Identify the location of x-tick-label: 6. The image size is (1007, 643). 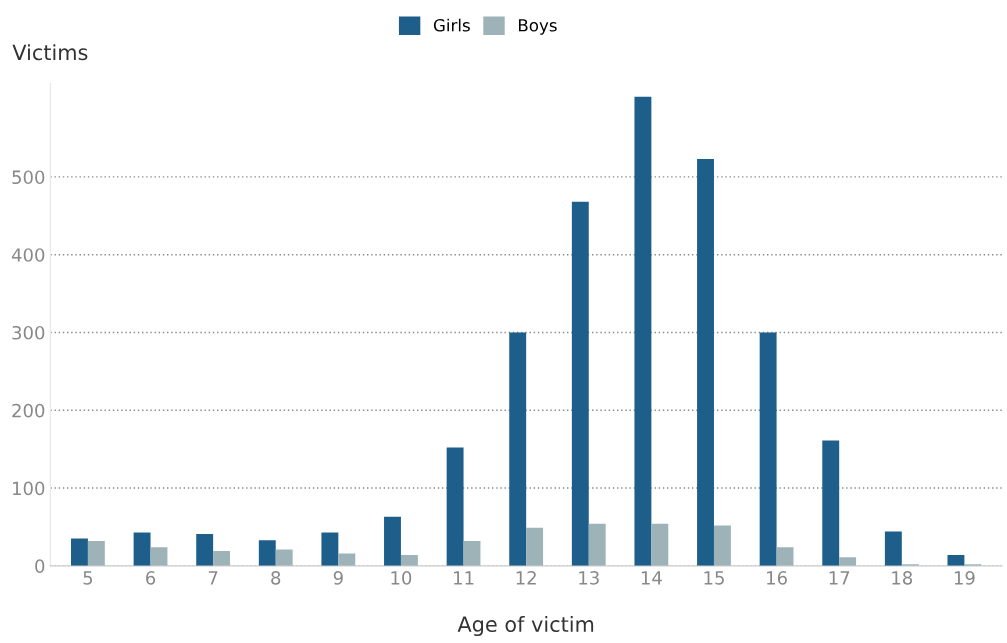
(151, 578).